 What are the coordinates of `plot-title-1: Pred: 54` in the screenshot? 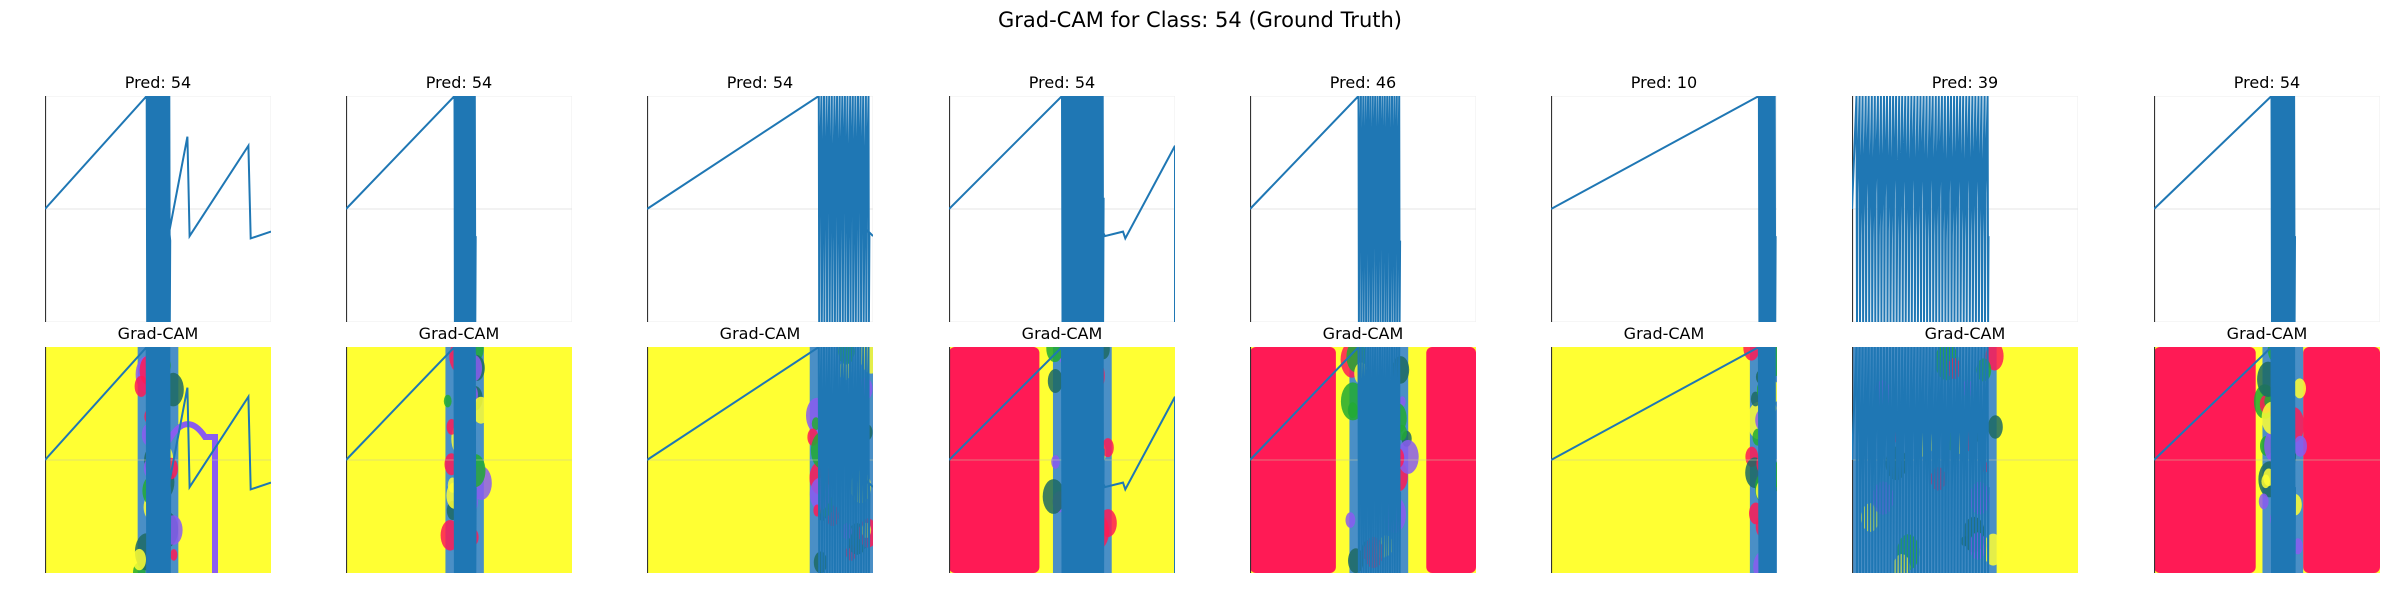 It's located at (158, 82).